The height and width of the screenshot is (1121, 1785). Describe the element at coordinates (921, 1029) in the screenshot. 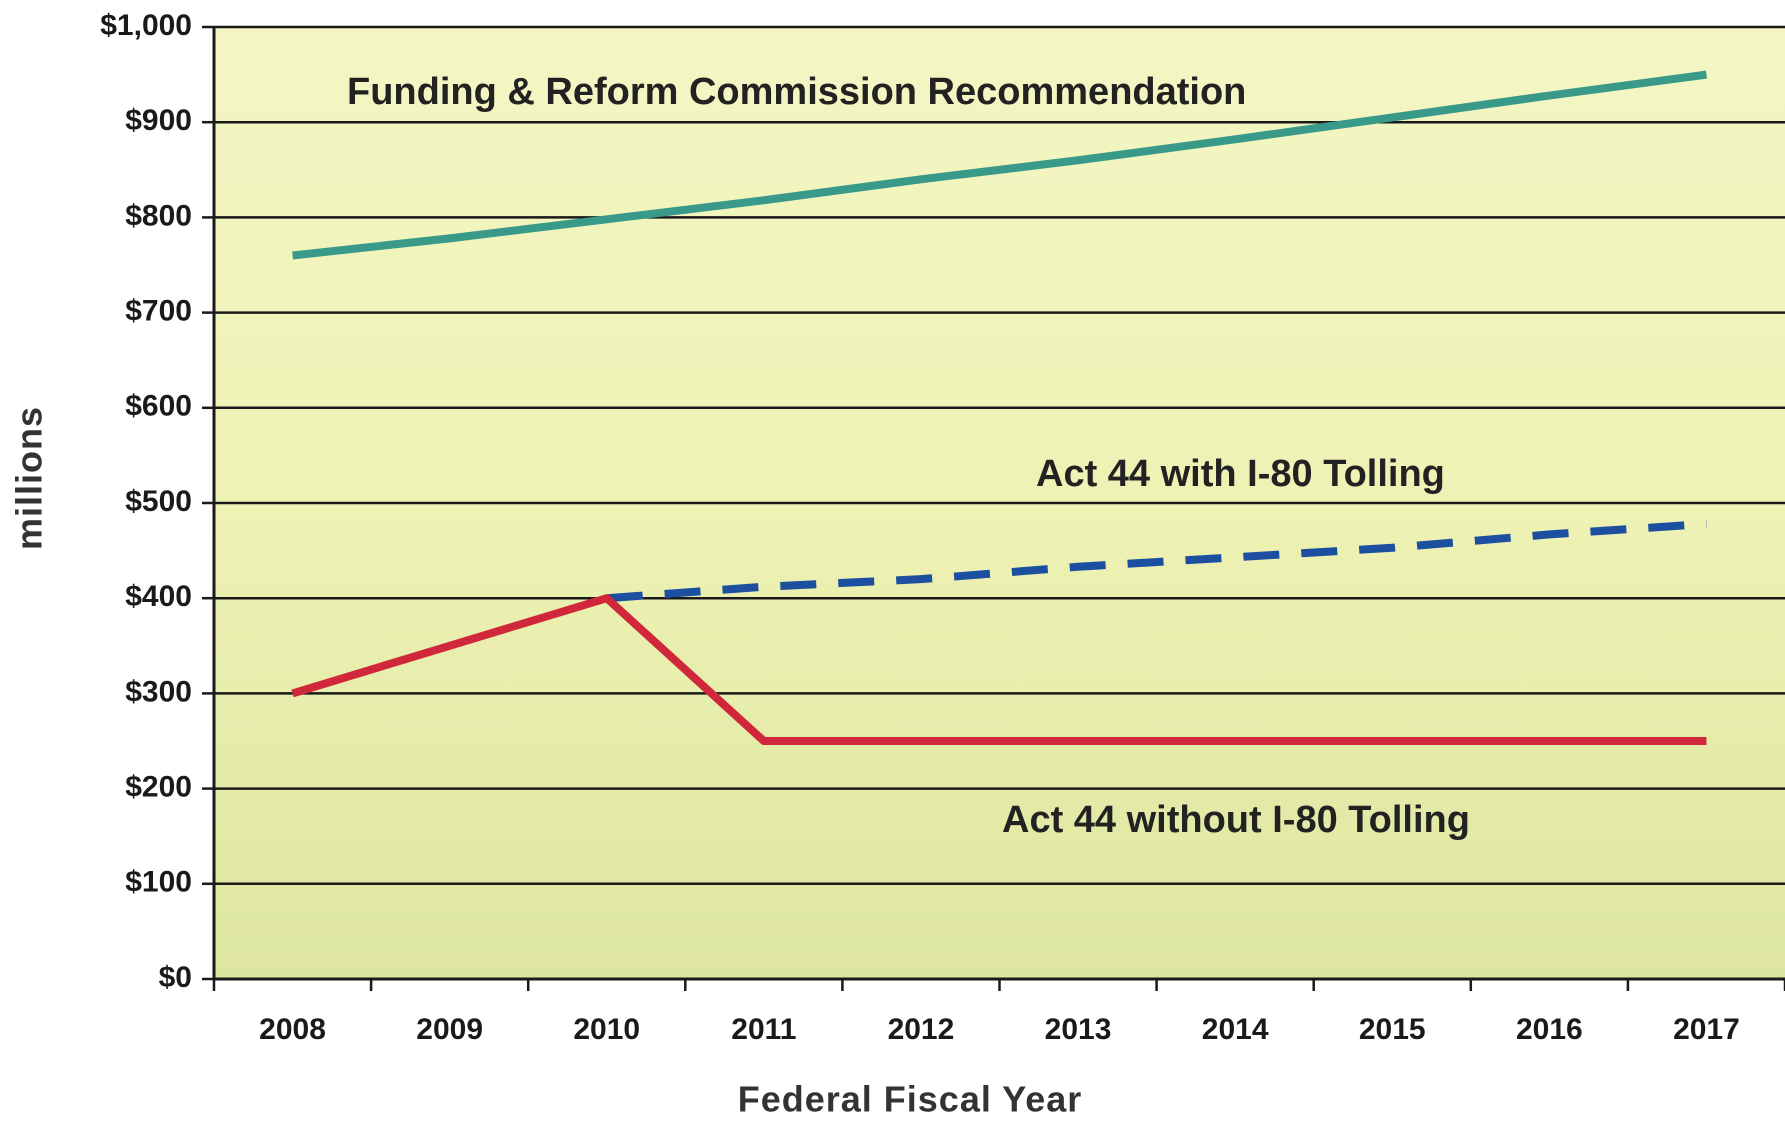

I see `x-tick-label: 2012` at that location.